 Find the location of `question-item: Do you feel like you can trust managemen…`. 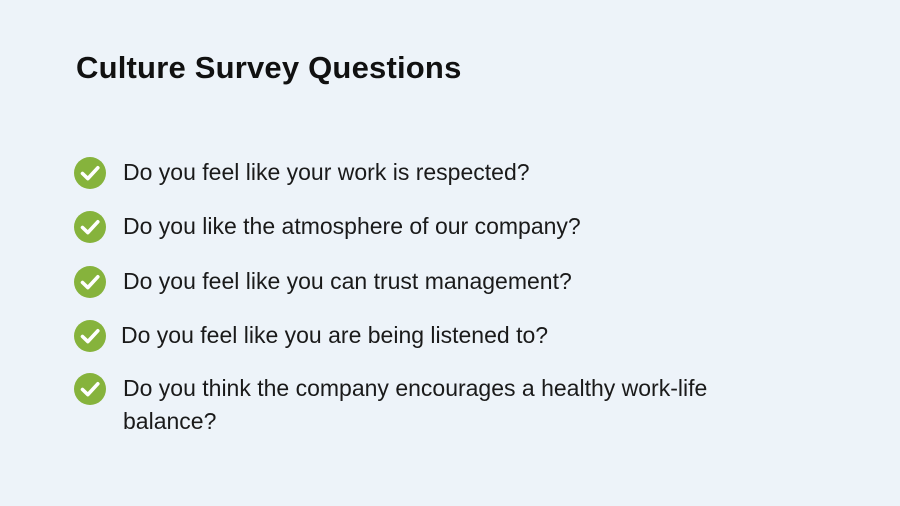

question-item: Do you feel like you can trust managemen… is located at coordinates (454, 282).